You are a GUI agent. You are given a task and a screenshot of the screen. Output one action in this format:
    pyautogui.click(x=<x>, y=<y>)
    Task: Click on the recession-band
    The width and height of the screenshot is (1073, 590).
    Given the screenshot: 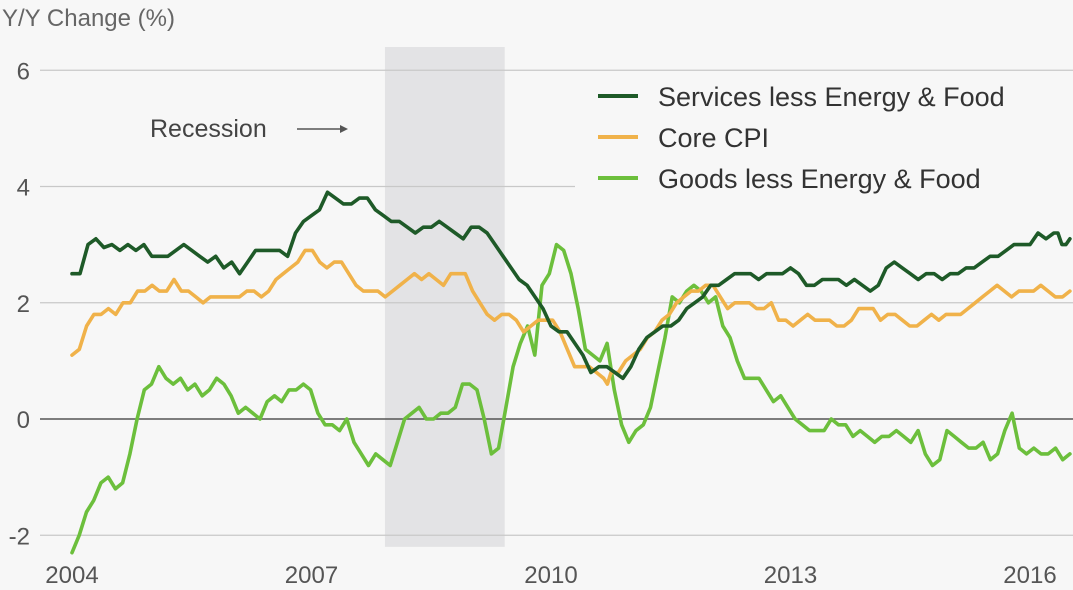 What is the action you would take?
    pyautogui.click(x=444, y=297)
    